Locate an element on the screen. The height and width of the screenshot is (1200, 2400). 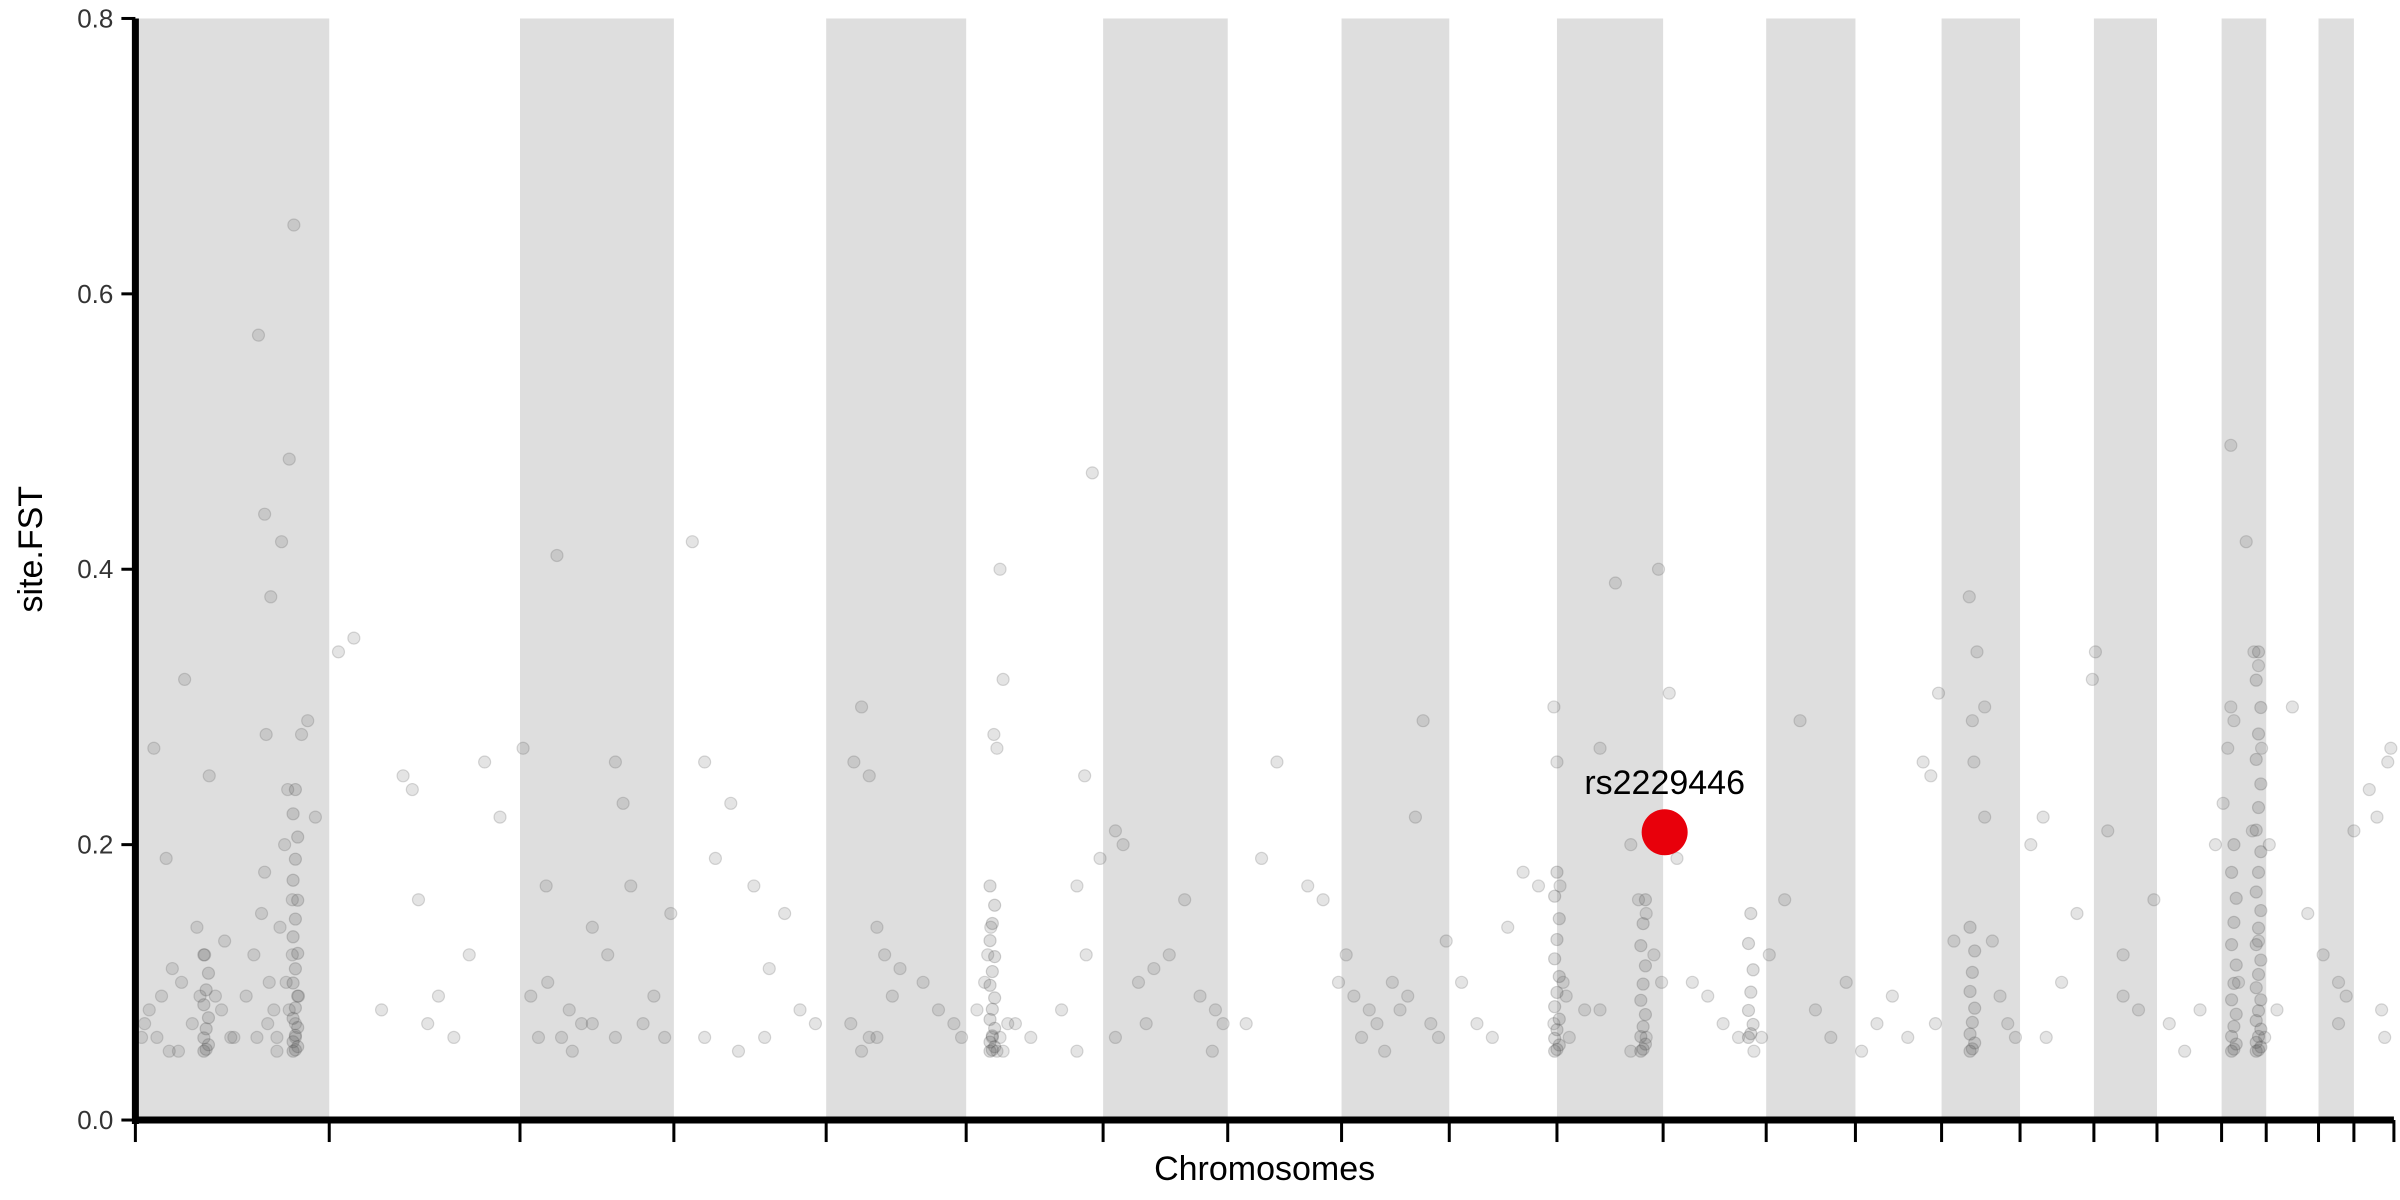
y-axis-title: site.FST is located at coordinates (31, 549).